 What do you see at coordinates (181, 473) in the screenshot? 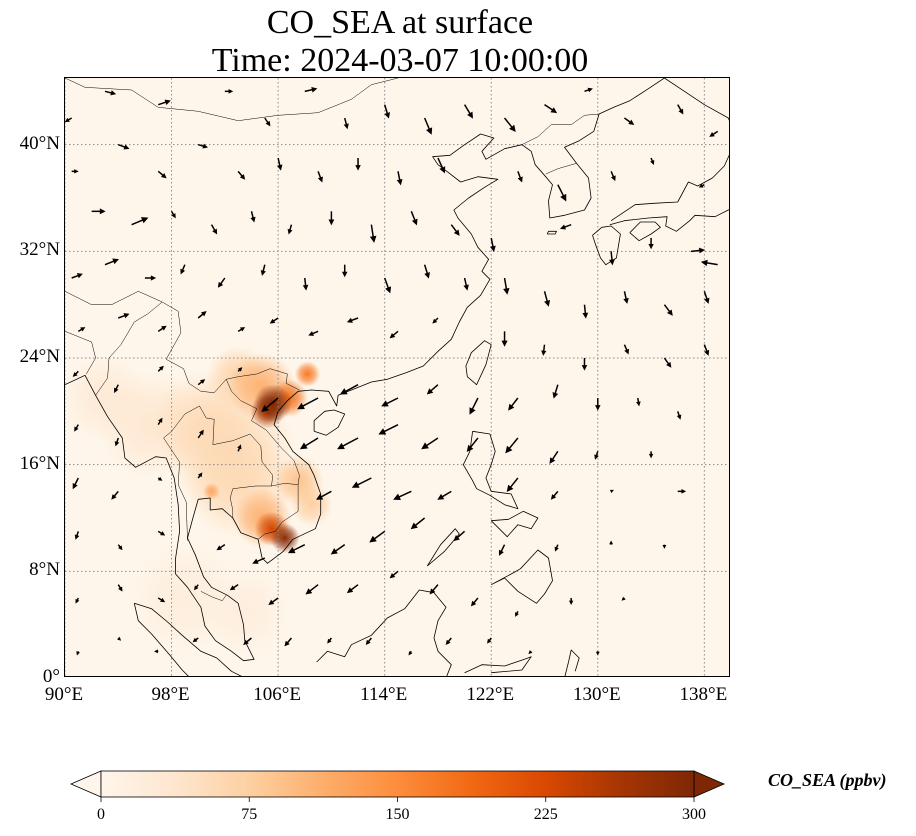
I see `border-thailand-myanmar` at bounding box center [181, 473].